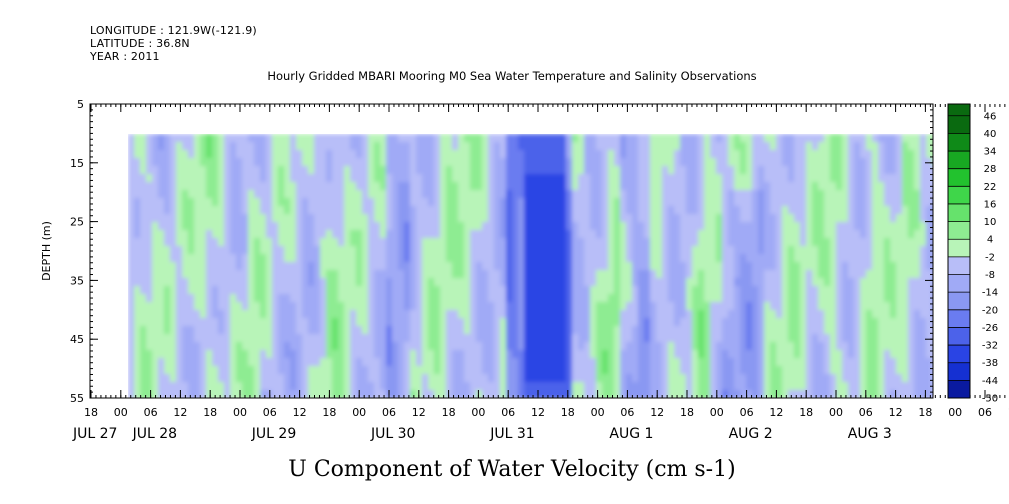  What do you see at coordinates (990, 152) in the screenshot?
I see `colorbar-label: 34` at bounding box center [990, 152].